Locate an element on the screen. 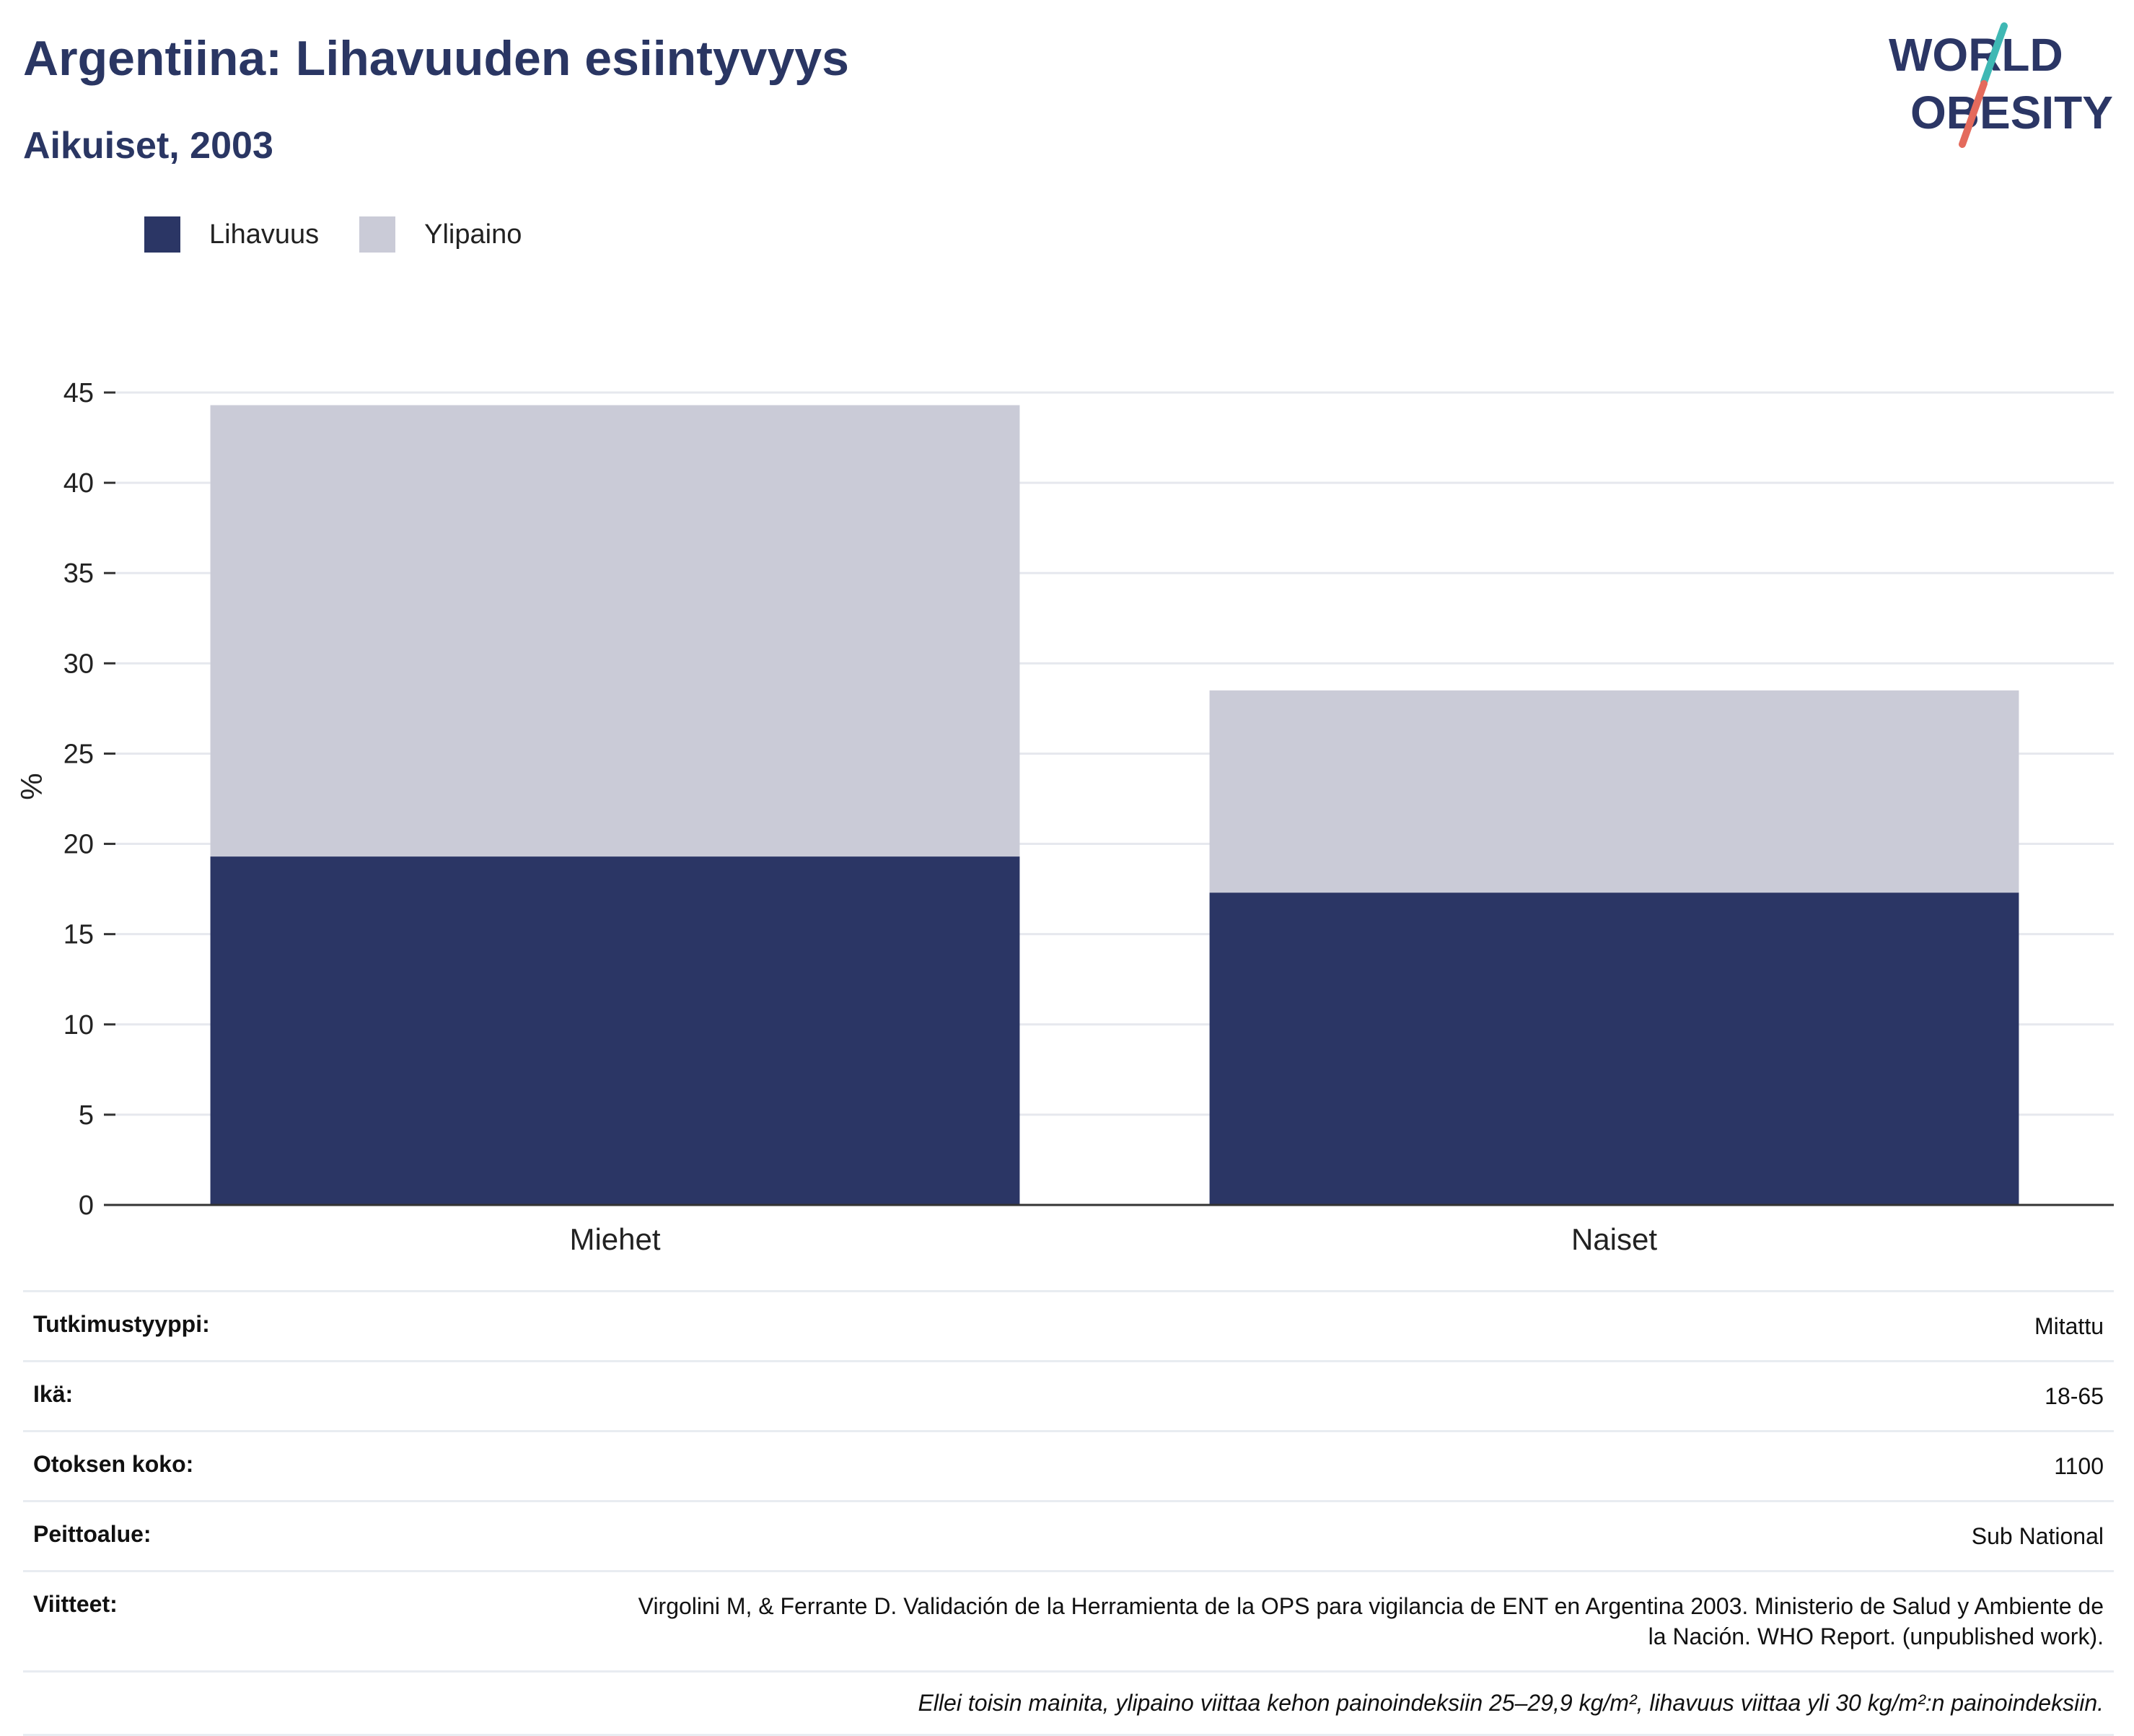 Image resolution: width=2134 pixels, height=1736 pixels. x-tick-label: Miehet is located at coordinates (614, 1239).